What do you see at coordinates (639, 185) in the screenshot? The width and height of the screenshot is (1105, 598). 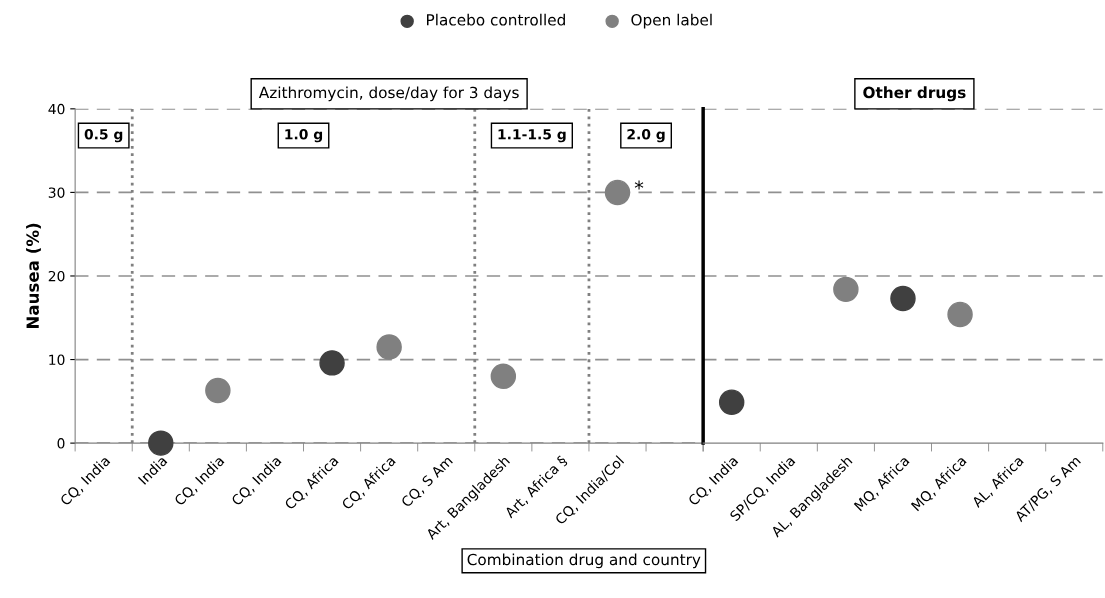 I see `annotation: *` at bounding box center [639, 185].